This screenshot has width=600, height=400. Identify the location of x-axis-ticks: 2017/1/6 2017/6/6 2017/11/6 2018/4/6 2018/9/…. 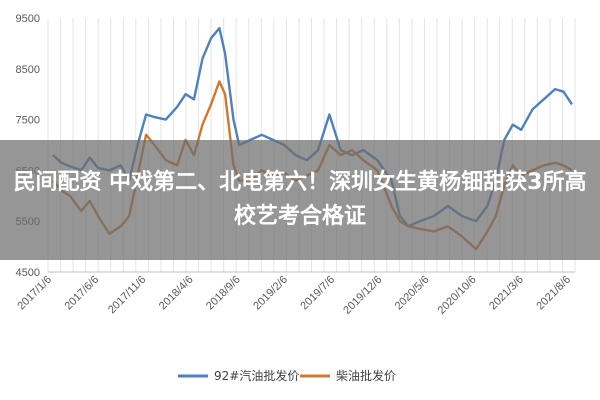
(294, 295).